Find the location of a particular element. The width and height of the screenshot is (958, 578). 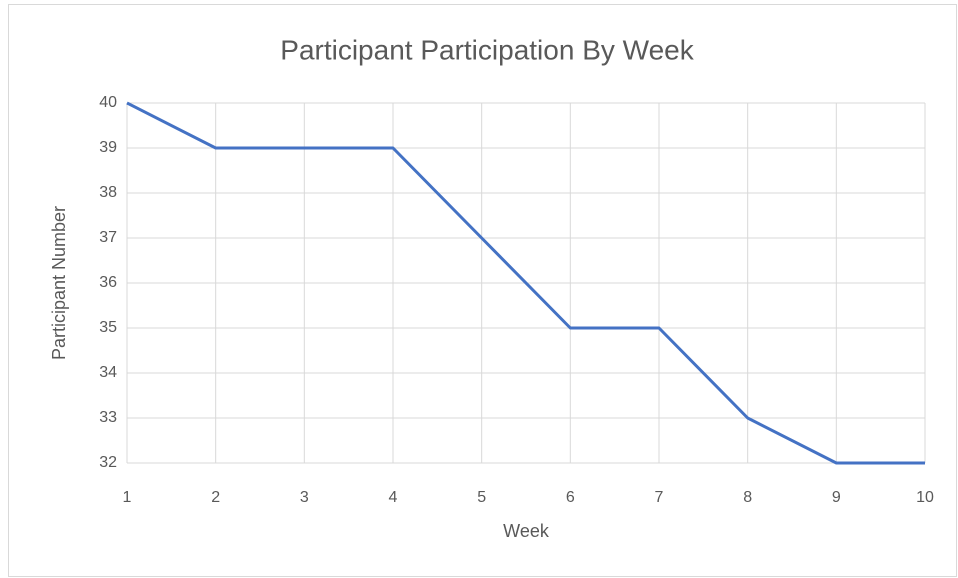

y-tick-label: 32 is located at coordinates (108, 462).